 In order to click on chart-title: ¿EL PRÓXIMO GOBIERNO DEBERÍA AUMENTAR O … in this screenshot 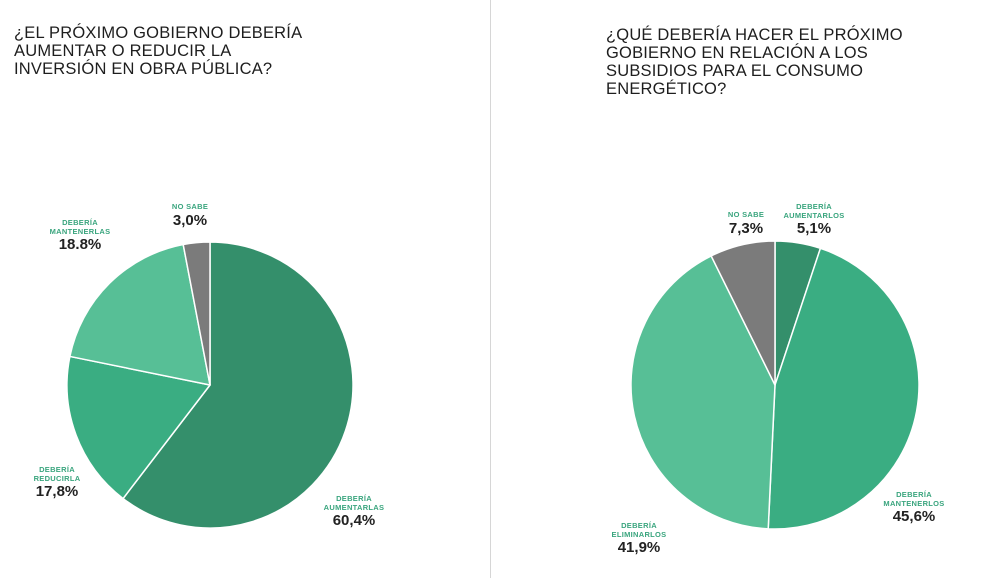, I will do `click(179, 51)`.